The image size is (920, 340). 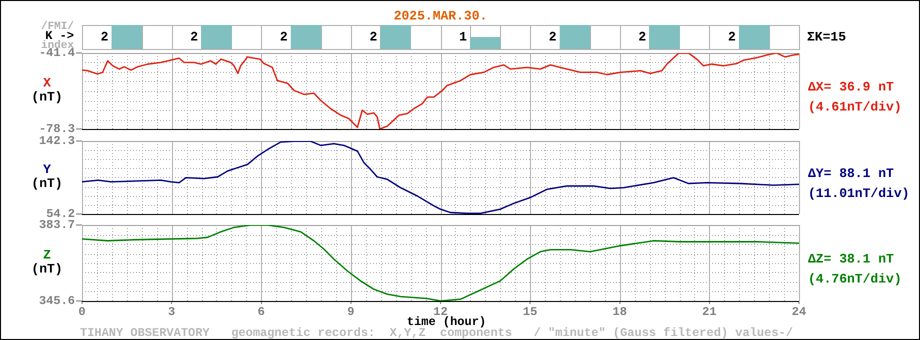 What do you see at coordinates (855, 278) in the screenshot?
I see `text: (4.76nT/div)` at bounding box center [855, 278].